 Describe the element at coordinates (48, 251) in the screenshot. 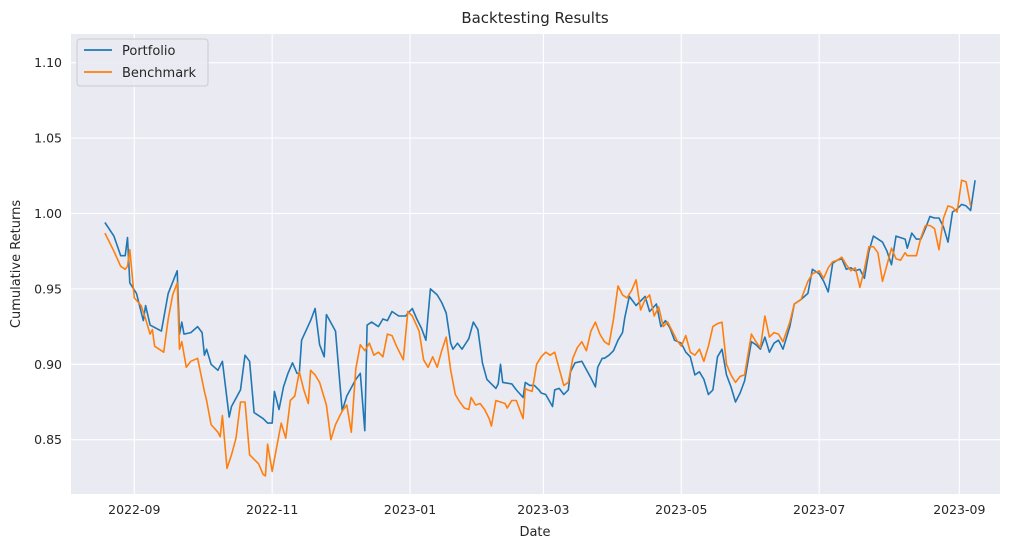

I see `y-axis: 0.85 0.90 0.95 1.00 1.05 1.10` at that location.